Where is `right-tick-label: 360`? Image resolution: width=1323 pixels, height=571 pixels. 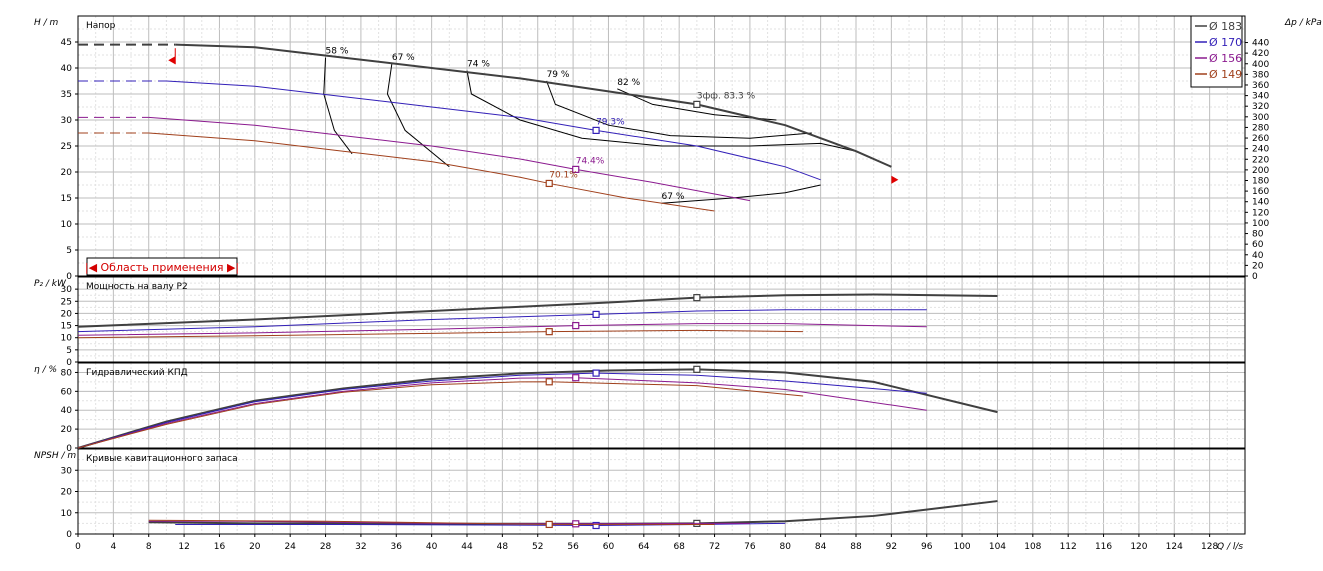
right-tick-label: 360 is located at coordinates (1260, 86).